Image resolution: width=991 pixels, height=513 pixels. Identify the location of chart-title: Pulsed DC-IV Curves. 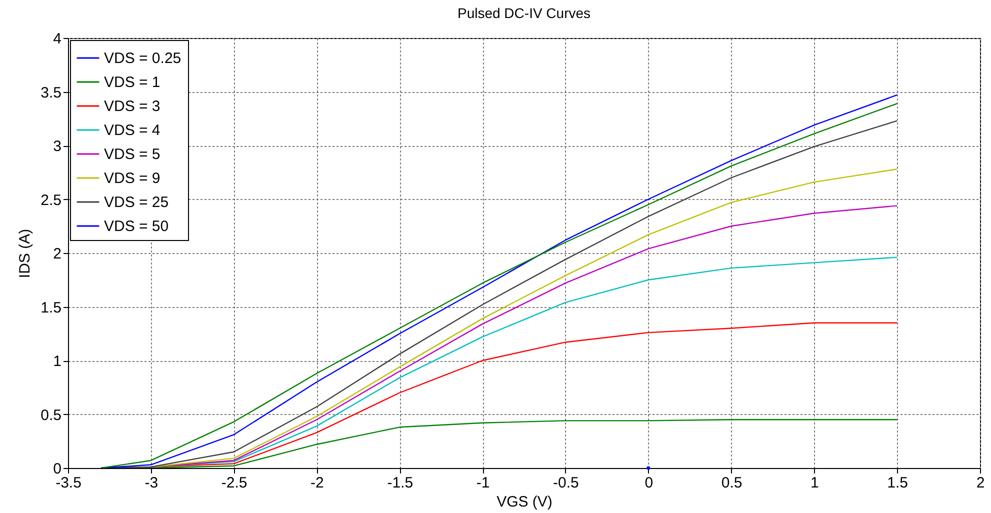
(524, 13).